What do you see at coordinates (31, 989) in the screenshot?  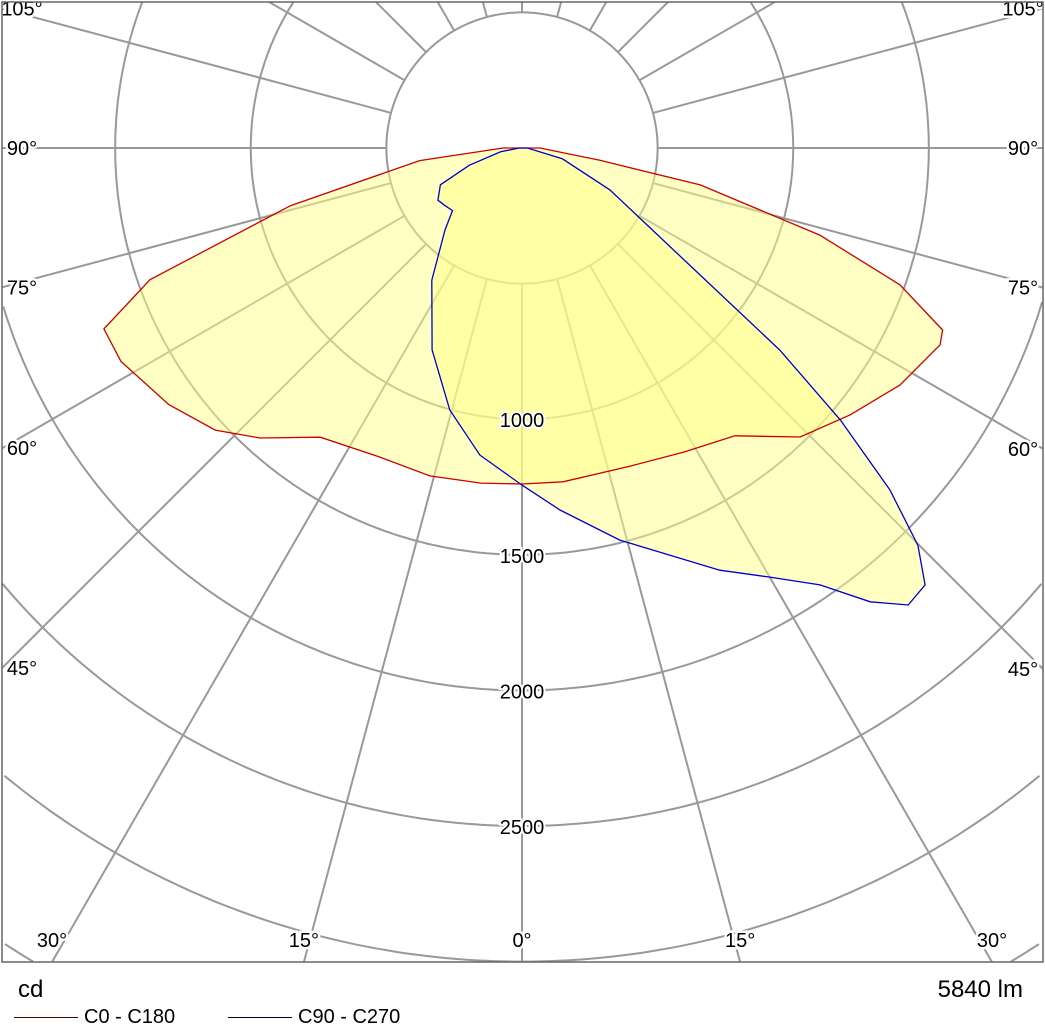 I see `unit-label: cd` at bounding box center [31, 989].